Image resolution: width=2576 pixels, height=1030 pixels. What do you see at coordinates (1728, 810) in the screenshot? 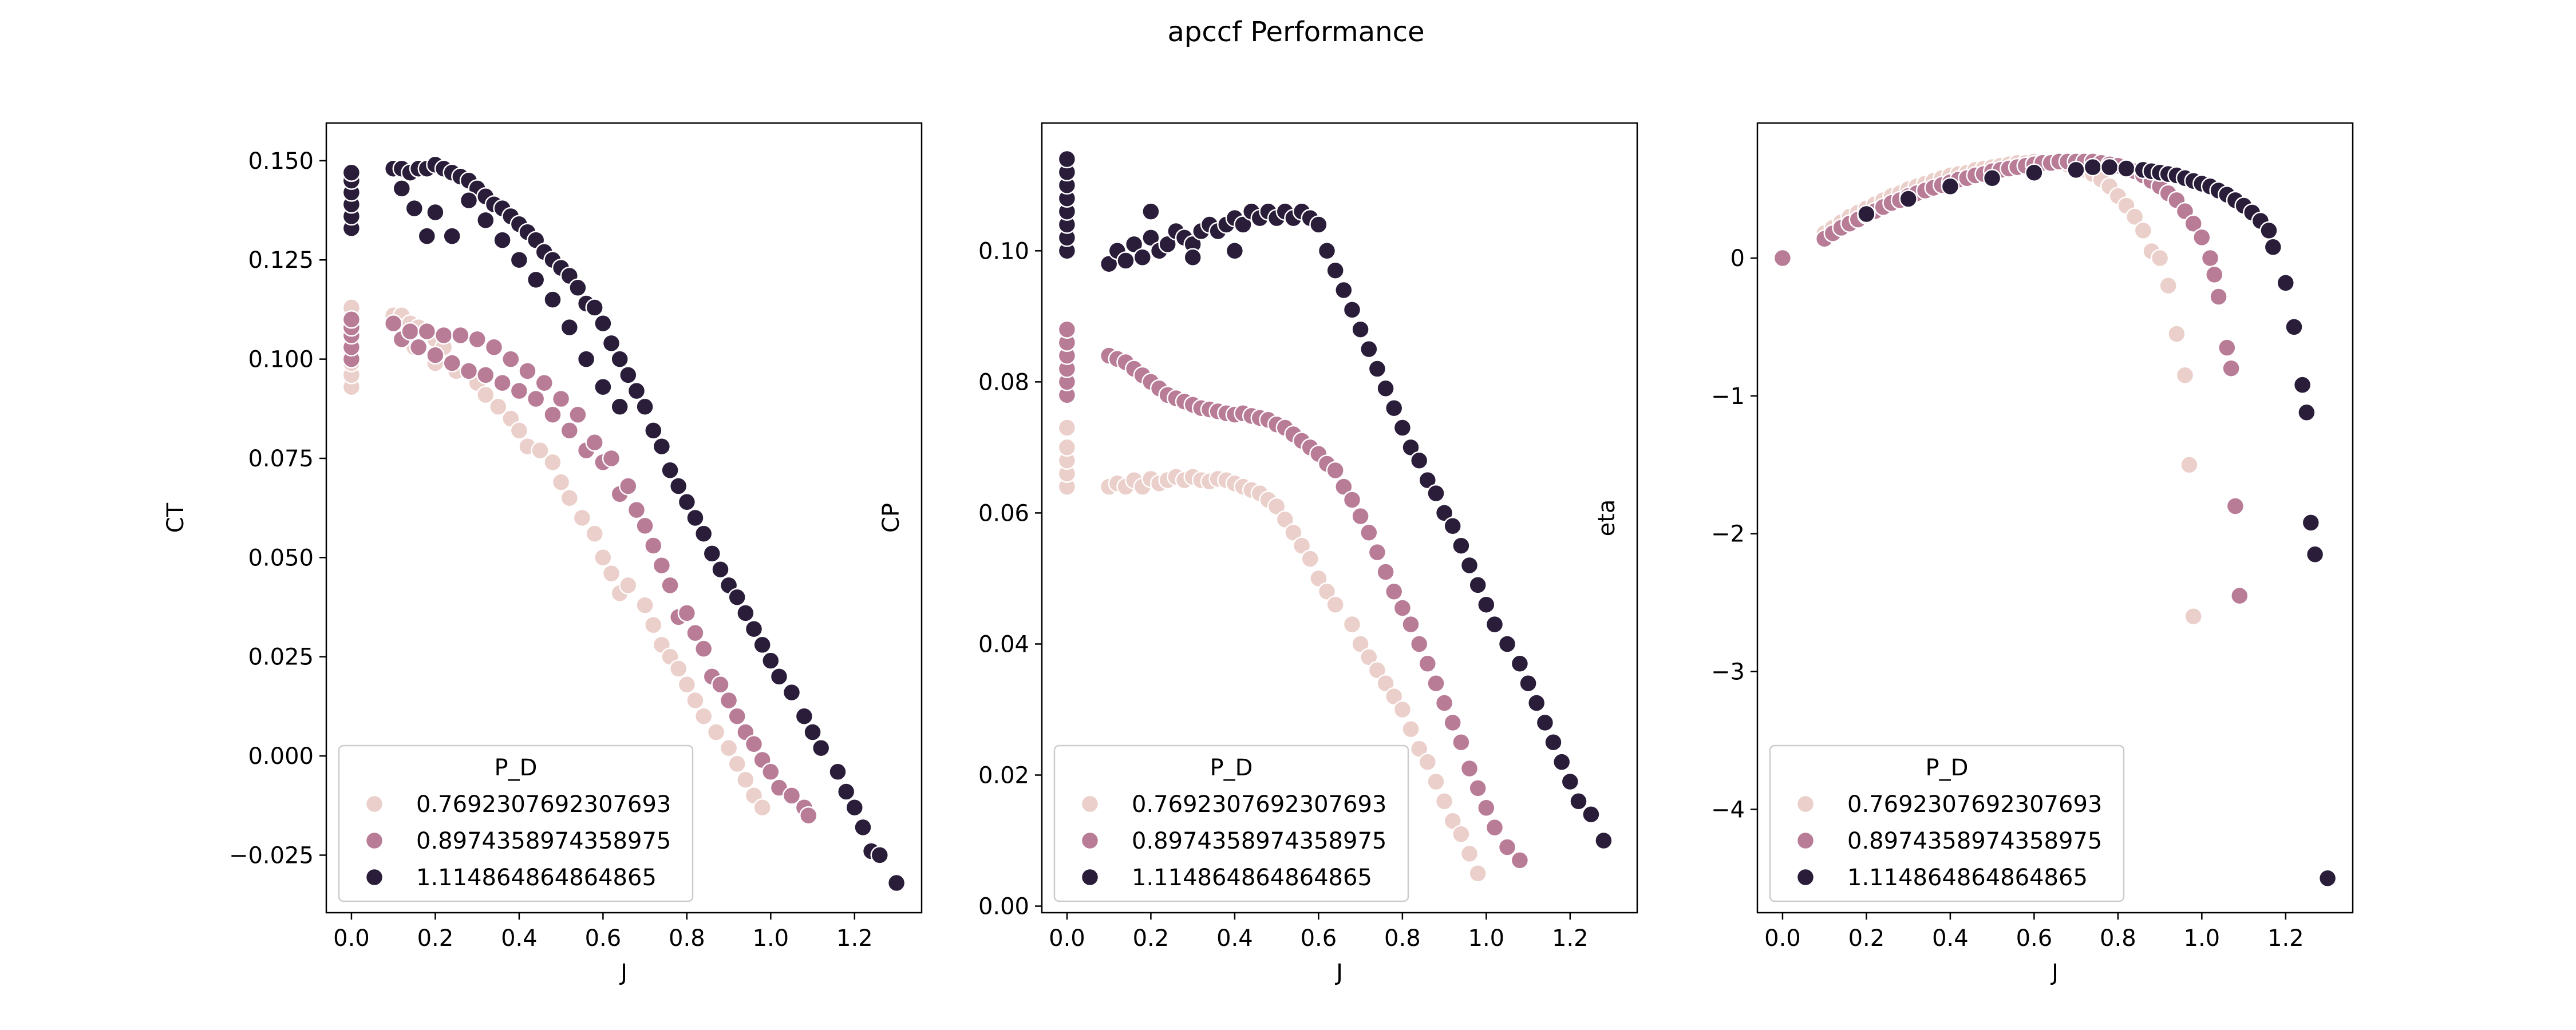
I see `y-tick-label: −4` at bounding box center [1728, 810].